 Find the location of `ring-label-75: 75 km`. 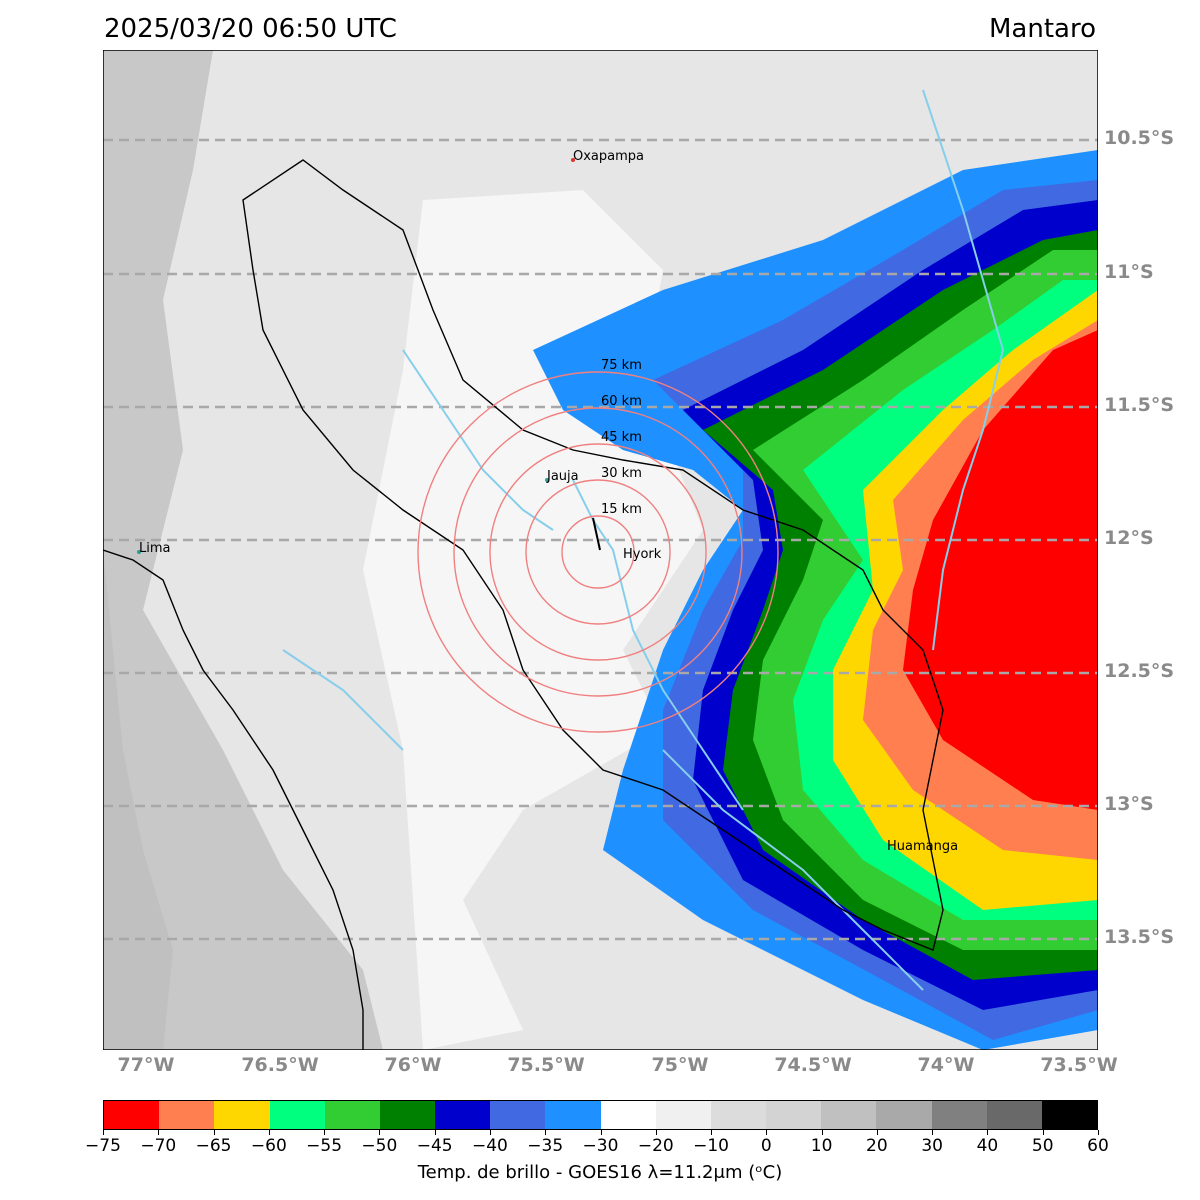

ring-label-75: 75 km is located at coordinates (621, 365).